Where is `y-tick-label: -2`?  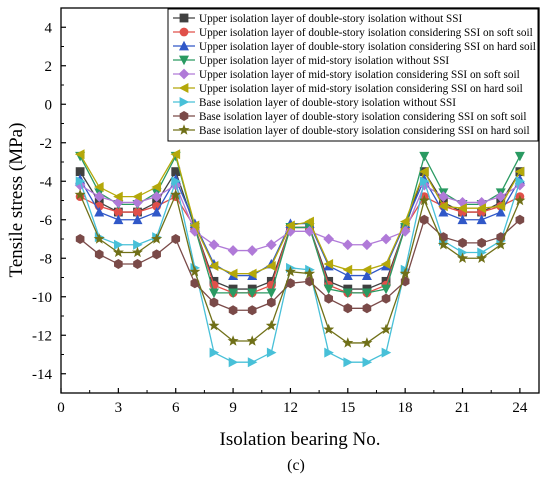 y-tick-label: -2 is located at coordinates (46, 144).